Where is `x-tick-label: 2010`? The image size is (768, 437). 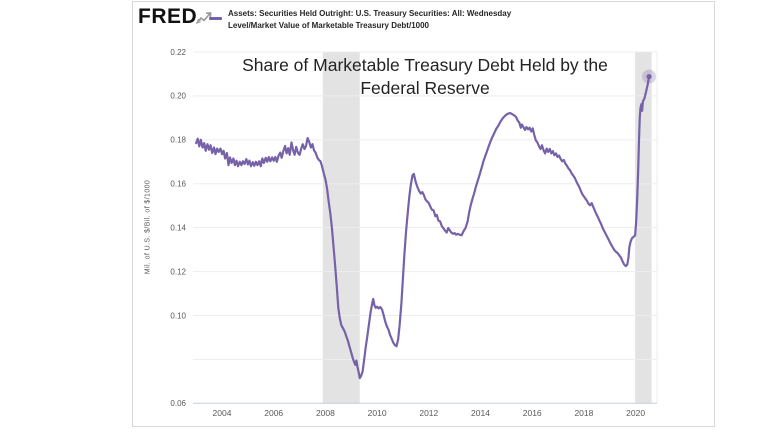
x-tick-label: 2010 is located at coordinates (377, 413).